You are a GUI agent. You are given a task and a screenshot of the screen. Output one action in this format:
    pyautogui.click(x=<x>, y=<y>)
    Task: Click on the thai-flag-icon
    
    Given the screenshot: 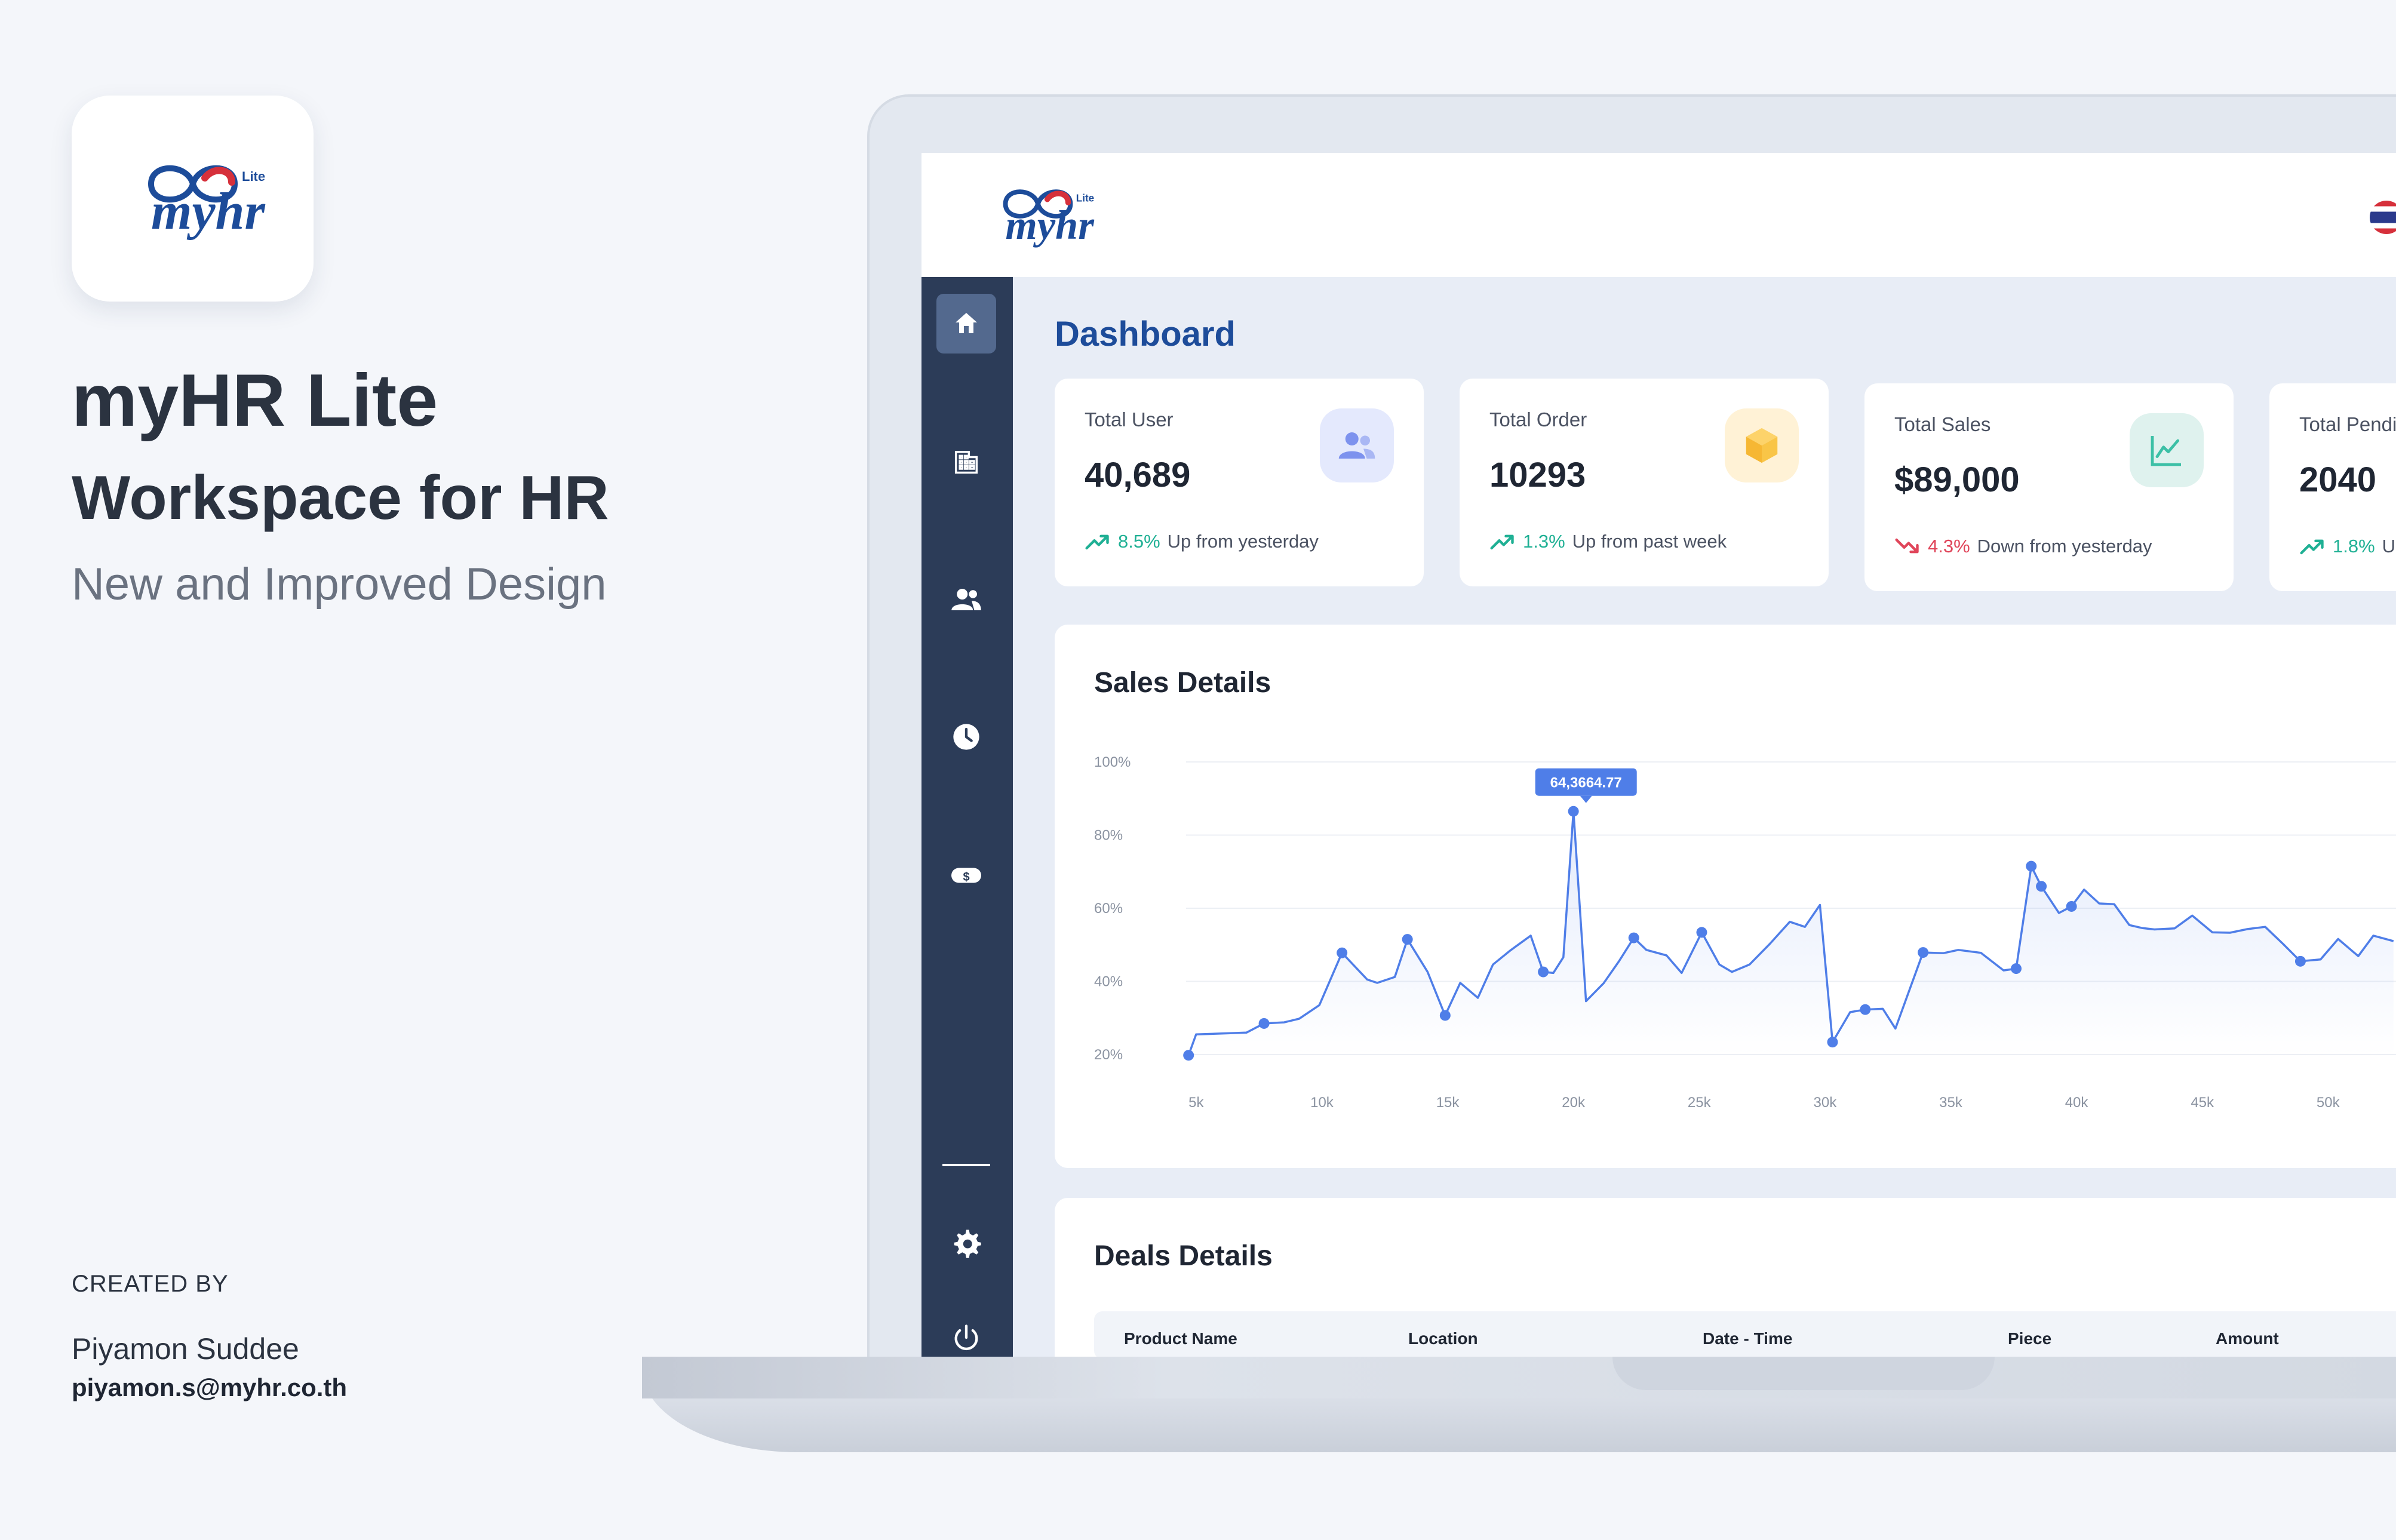 What is the action you would take?
    pyautogui.click(x=2383, y=217)
    